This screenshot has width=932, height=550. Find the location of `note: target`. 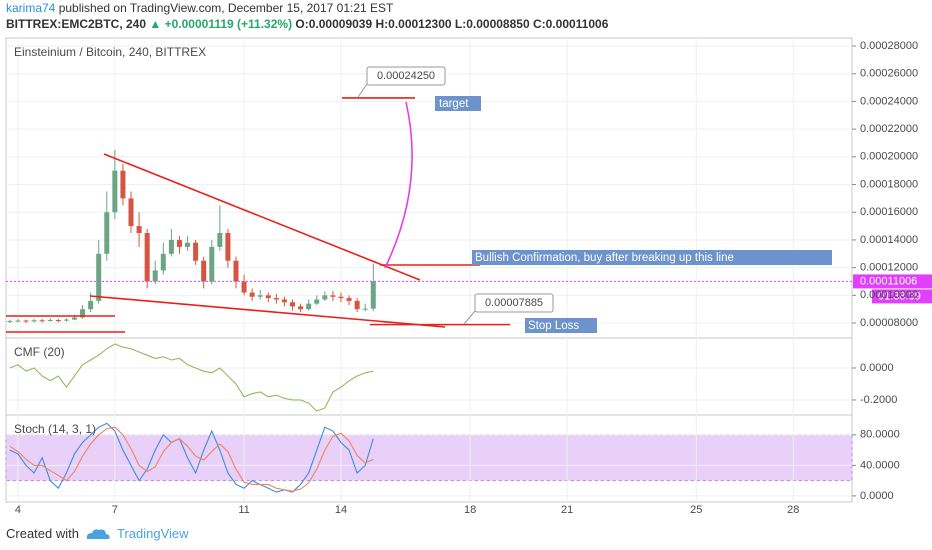

note: target is located at coordinates (458, 103).